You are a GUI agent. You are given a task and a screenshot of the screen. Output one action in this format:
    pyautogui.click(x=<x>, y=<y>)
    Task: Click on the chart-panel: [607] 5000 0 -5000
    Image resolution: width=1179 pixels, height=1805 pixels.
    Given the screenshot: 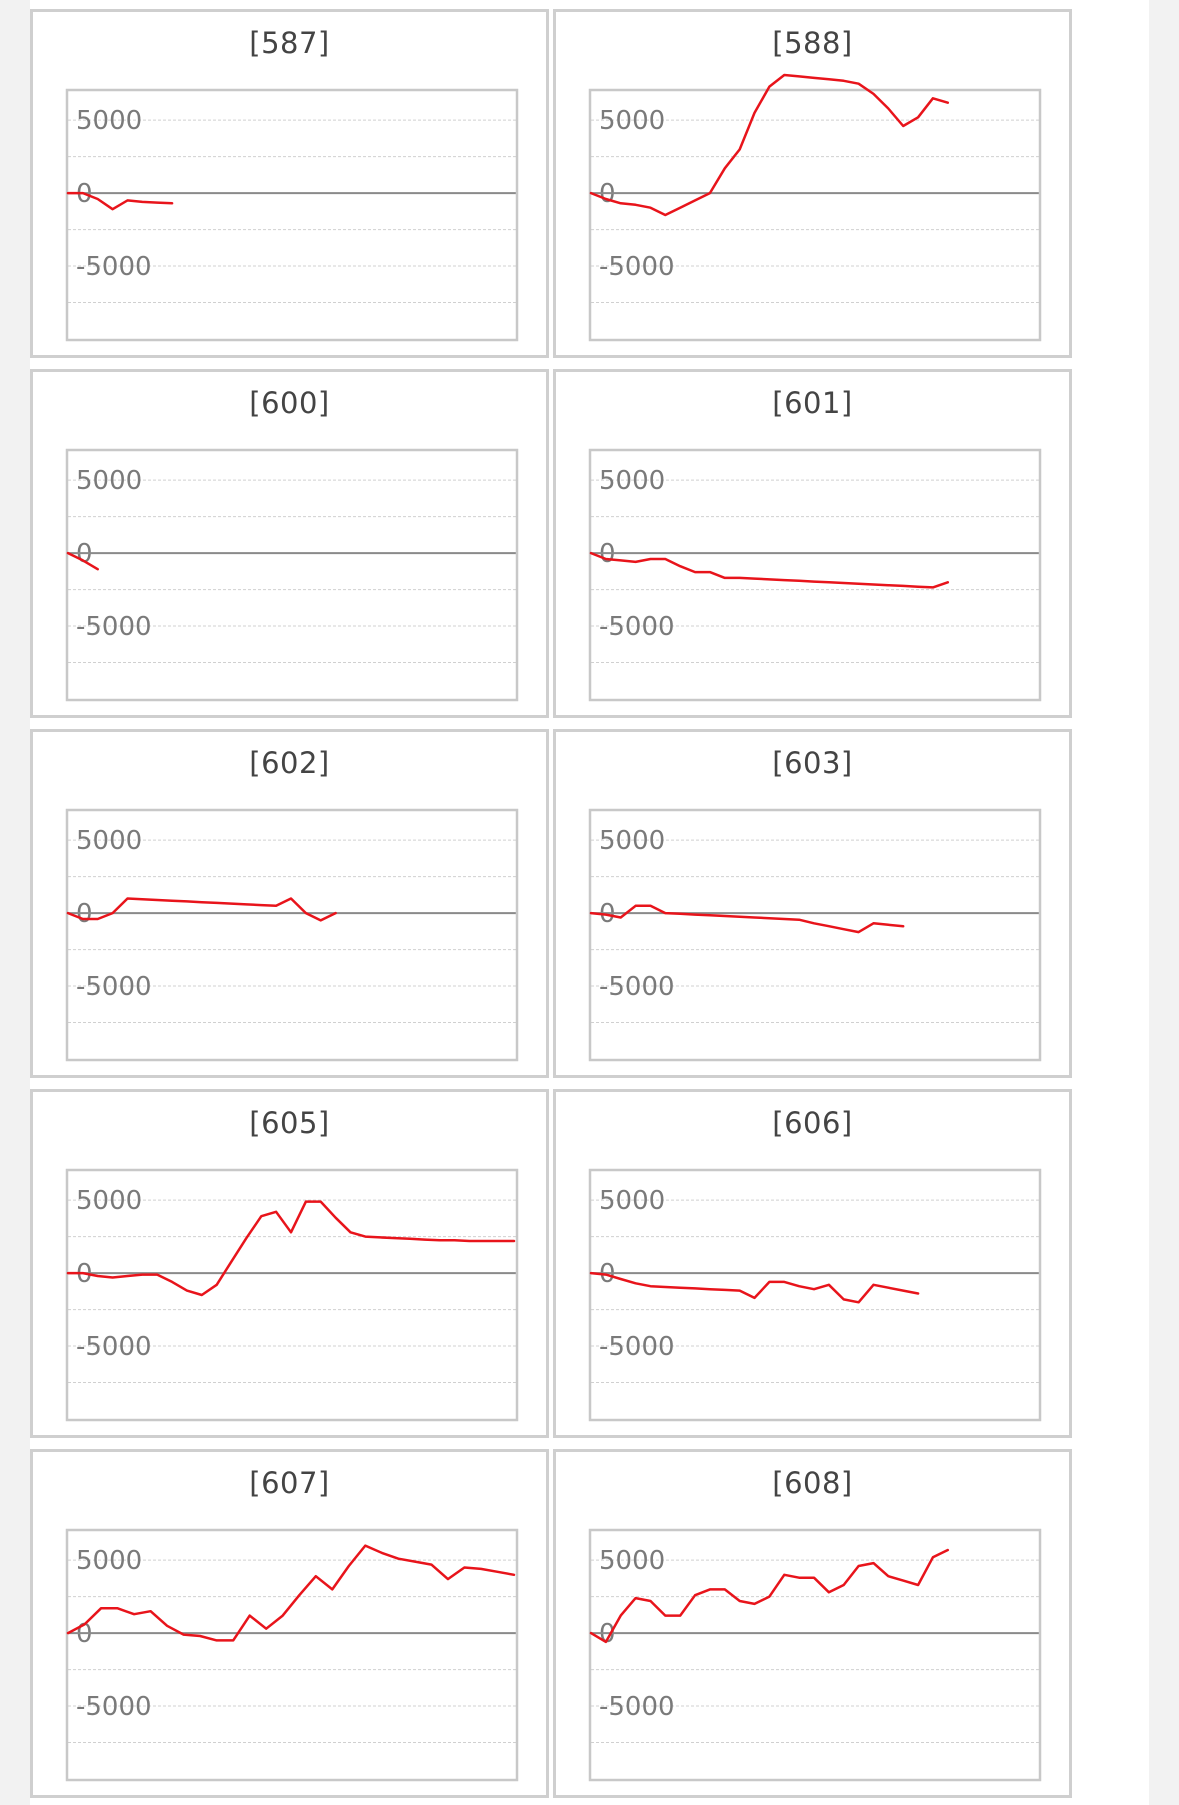 What is the action you would take?
    pyautogui.click(x=289, y=1623)
    